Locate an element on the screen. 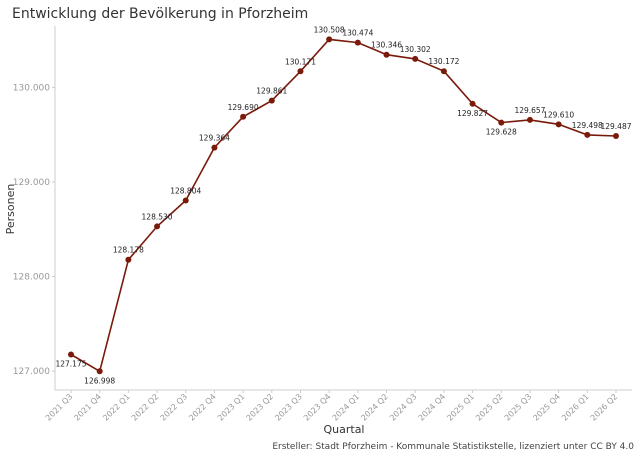 The width and height of the screenshot is (640, 457). y-axis: 127.000 128.000 129.000 130.000 is located at coordinates (34, 208).